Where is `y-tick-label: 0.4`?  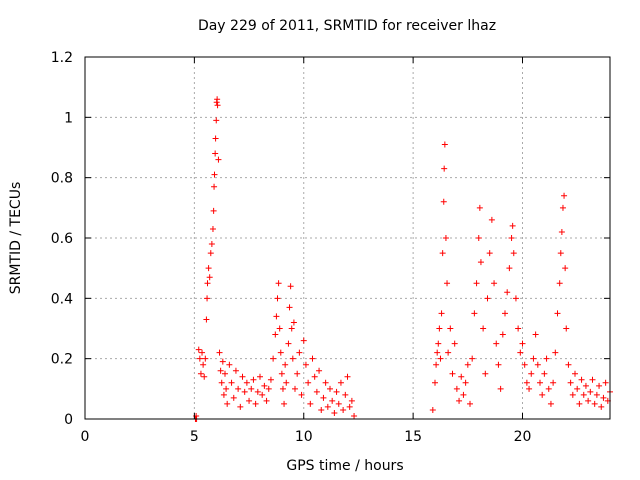 y-tick-label: 0.4 is located at coordinates (62, 299).